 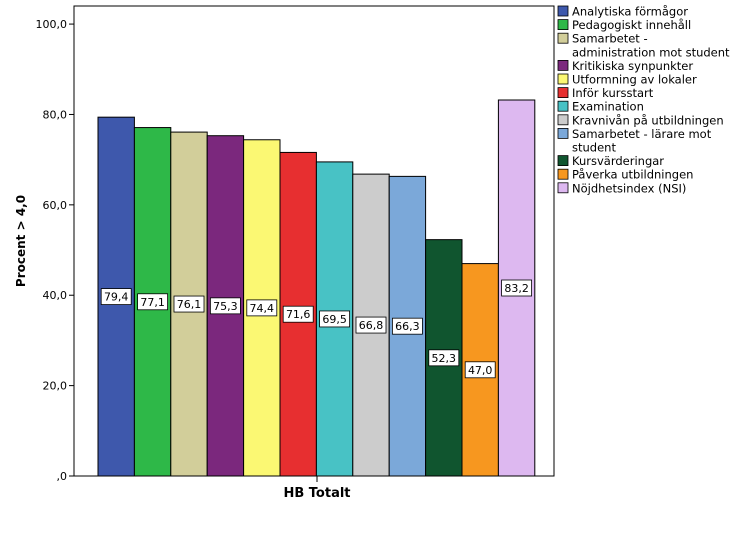 I want to click on y-tick-label: ,0, so click(x=62, y=476).